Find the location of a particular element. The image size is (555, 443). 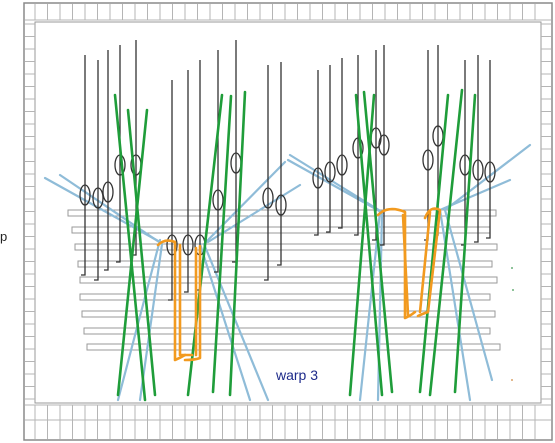

right-tick-ruler is located at coordinates (546, 211).